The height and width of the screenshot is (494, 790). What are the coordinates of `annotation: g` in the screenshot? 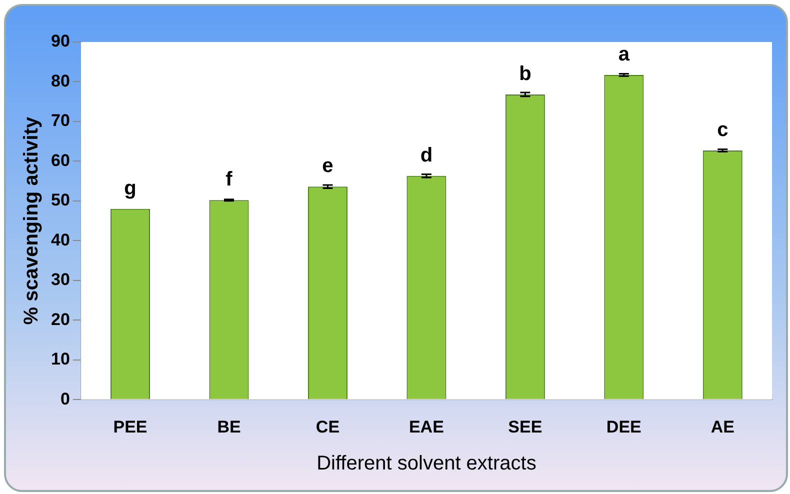 It's located at (130, 188).